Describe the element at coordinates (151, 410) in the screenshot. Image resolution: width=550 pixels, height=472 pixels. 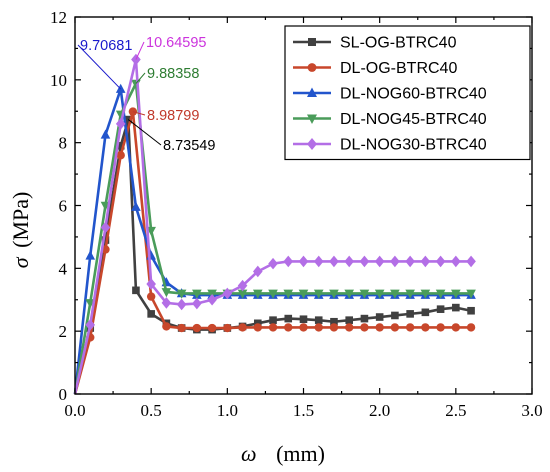
I see `x-tick-label: 0.5` at that location.